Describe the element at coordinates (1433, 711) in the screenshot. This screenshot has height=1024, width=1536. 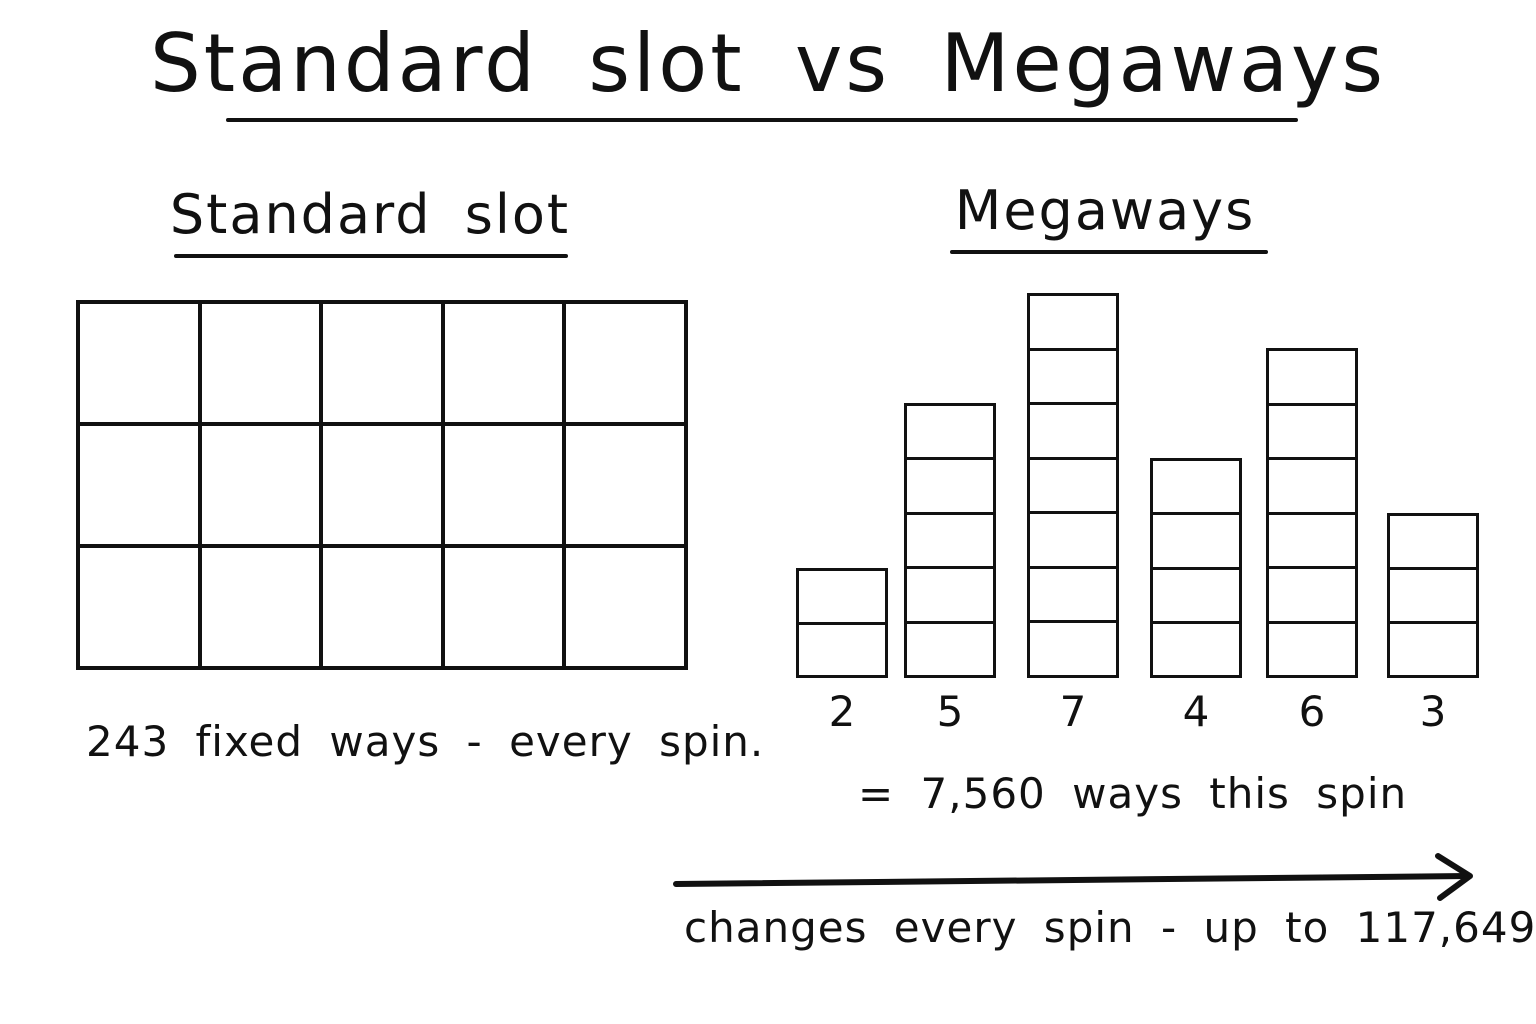
I see `reel-count-label: 3` at that location.